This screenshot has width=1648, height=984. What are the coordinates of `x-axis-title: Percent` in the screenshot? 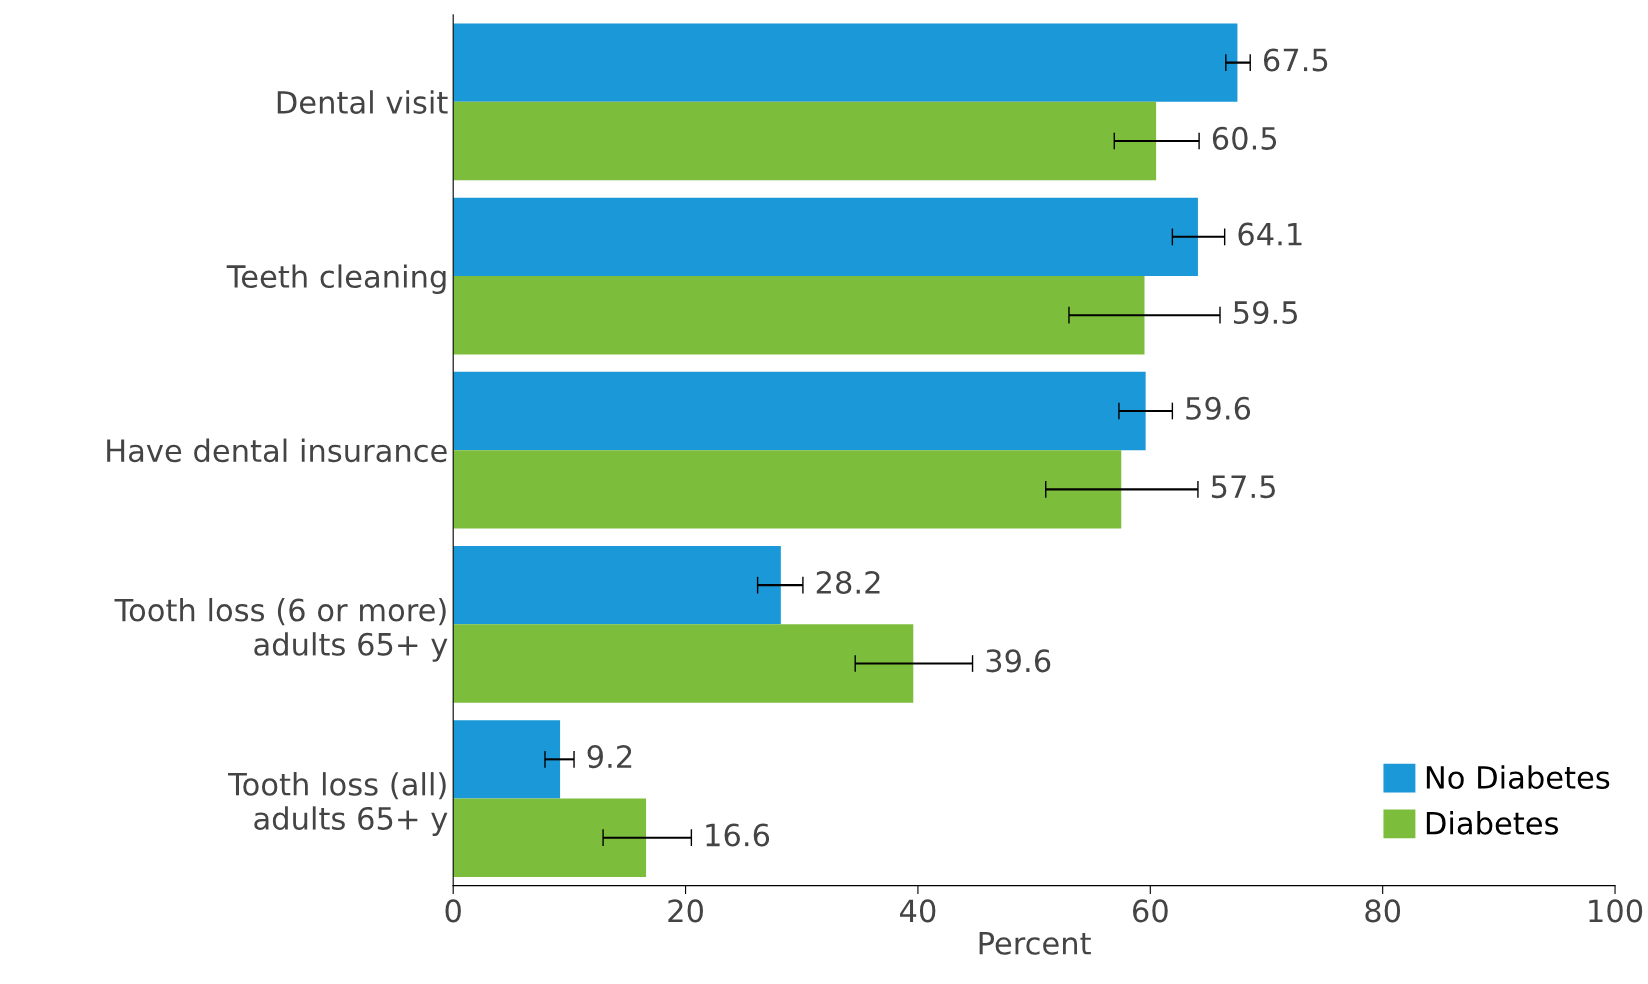 It's located at (1035, 943).